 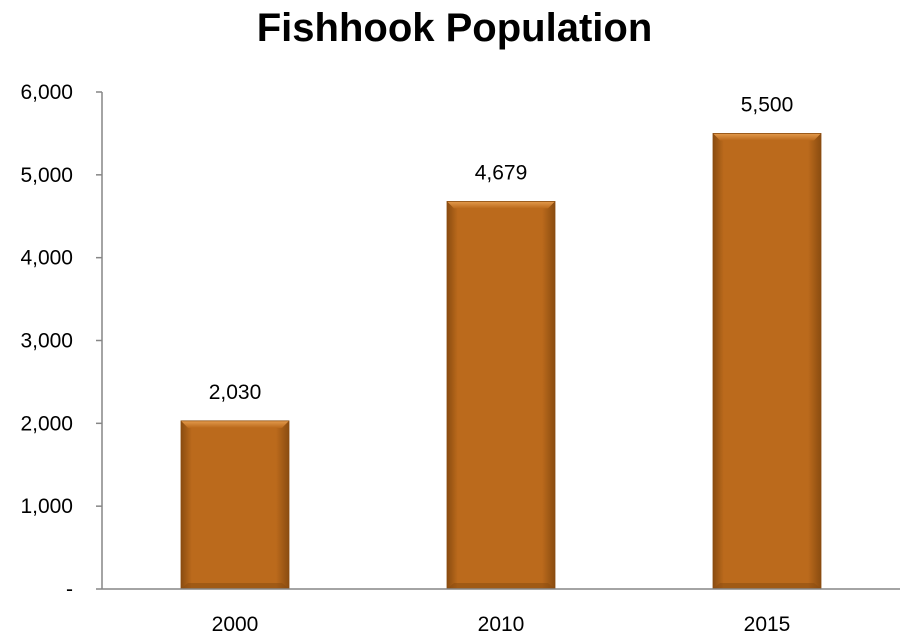 What do you see at coordinates (767, 361) in the screenshot?
I see `bar-2015` at bounding box center [767, 361].